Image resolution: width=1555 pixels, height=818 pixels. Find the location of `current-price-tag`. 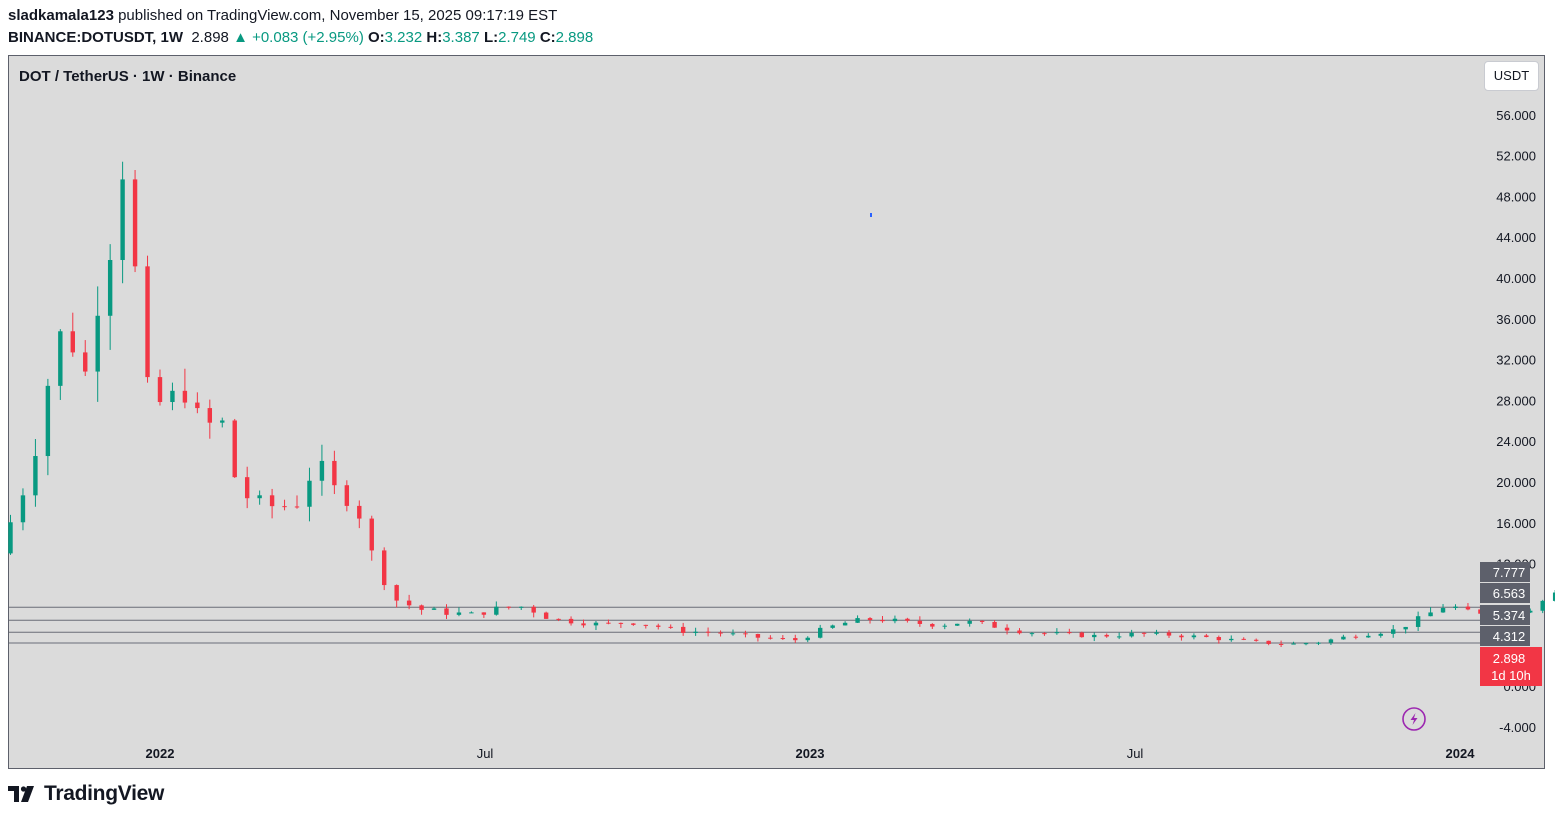

current-price-tag is located at coordinates (1511, 666).